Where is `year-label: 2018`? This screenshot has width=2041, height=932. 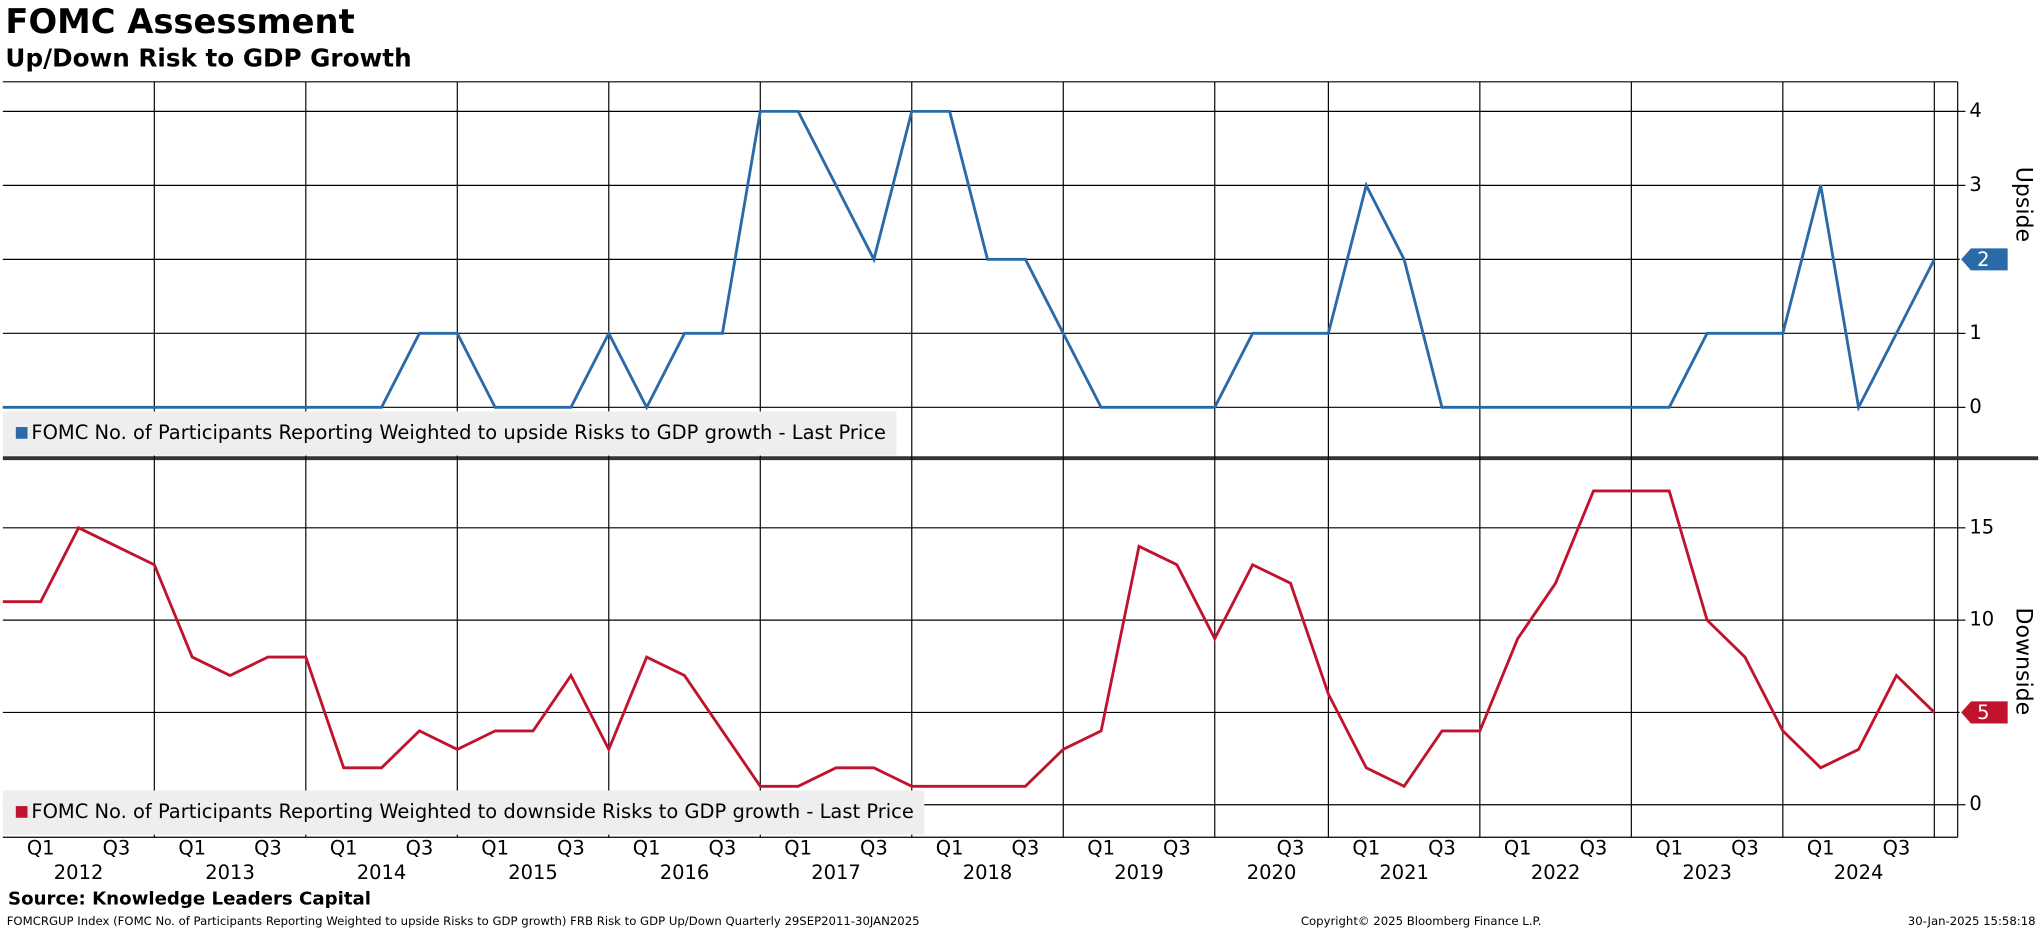
year-label: 2018 is located at coordinates (988, 872).